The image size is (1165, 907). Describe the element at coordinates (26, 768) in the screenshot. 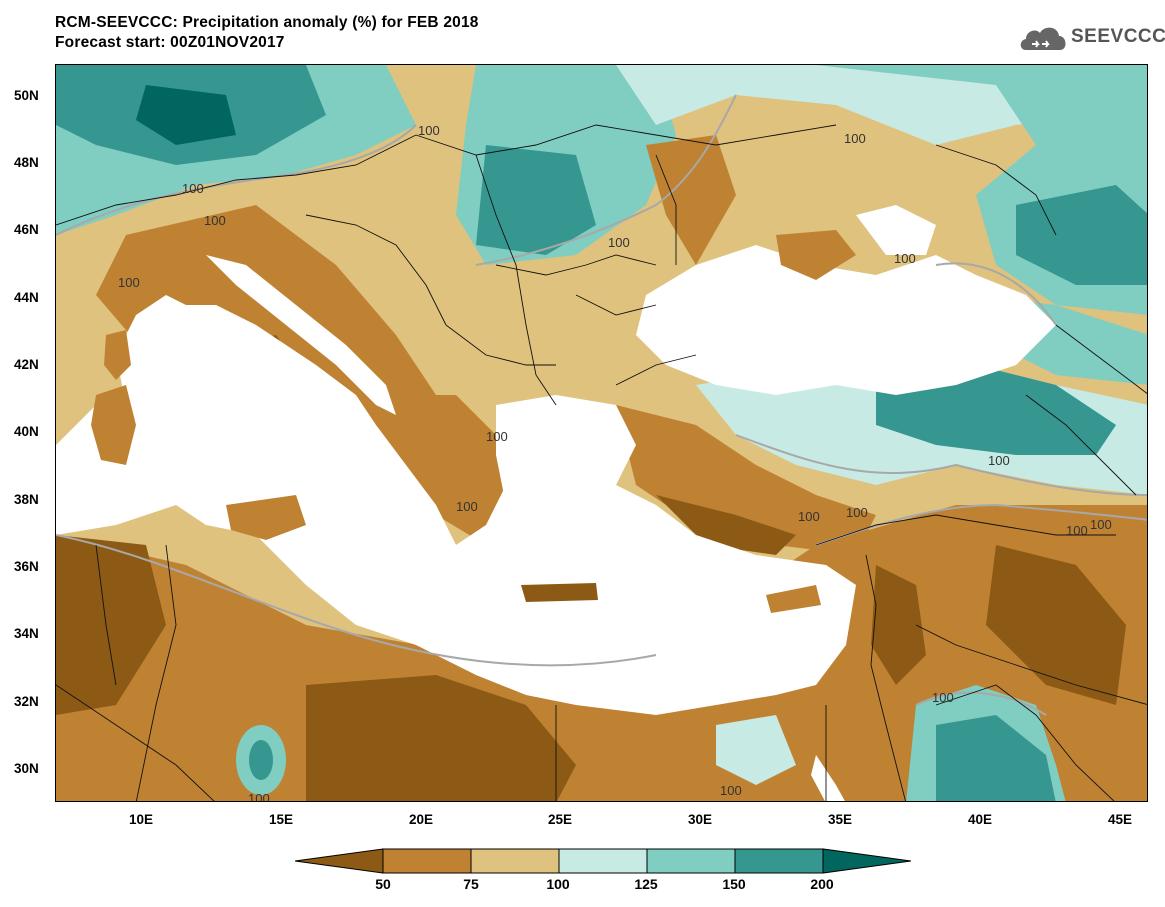

I see `lat-label: 30N` at that location.